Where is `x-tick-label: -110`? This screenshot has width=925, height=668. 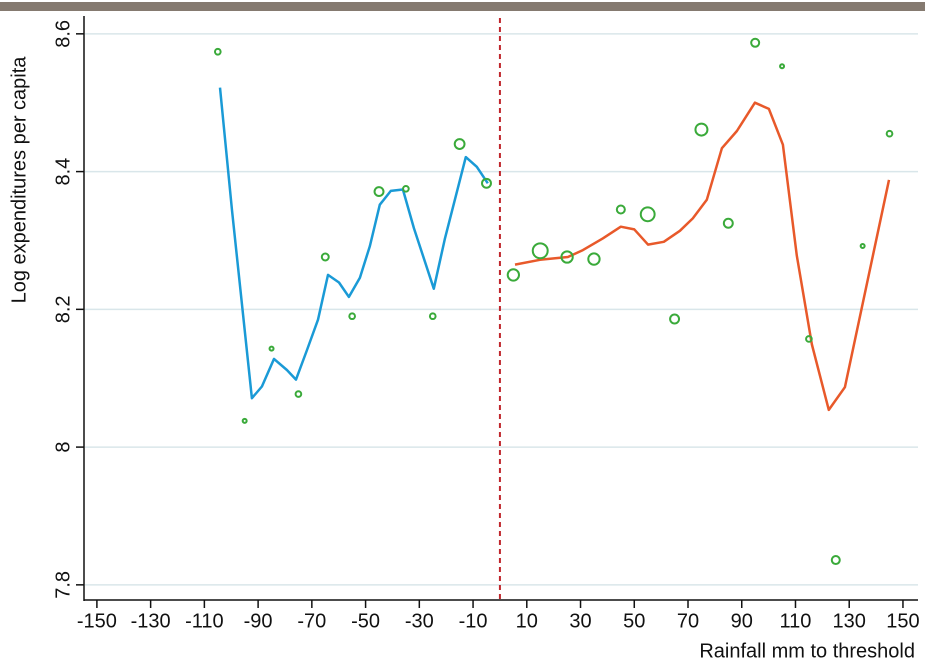 x-tick-label: -110 is located at coordinates (204, 621).